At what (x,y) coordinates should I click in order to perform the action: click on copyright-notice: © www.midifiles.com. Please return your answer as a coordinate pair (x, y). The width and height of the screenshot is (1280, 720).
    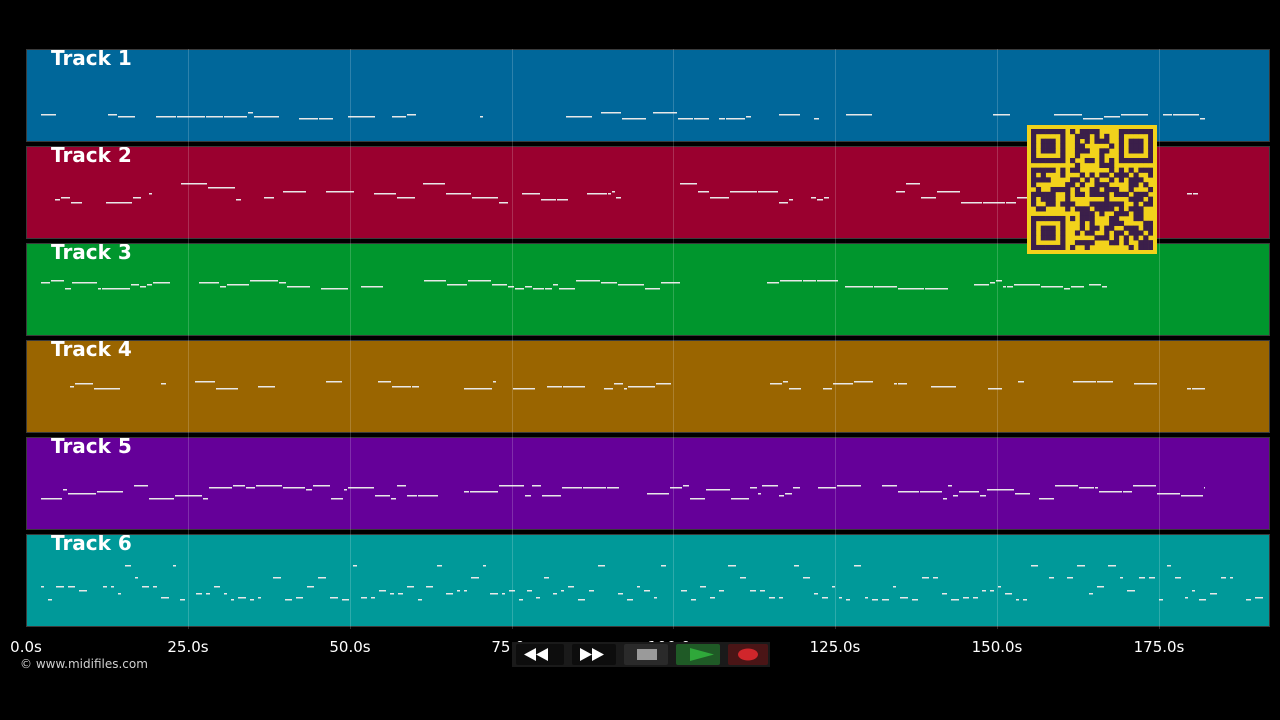
    Looking at the image, I should click on (84, 664).